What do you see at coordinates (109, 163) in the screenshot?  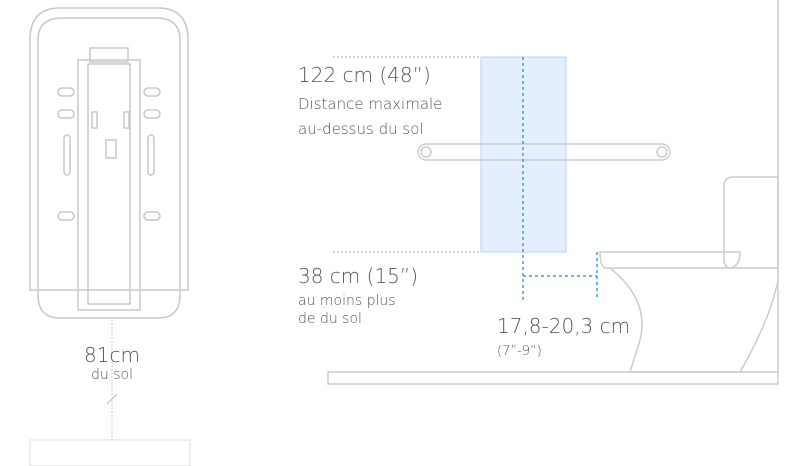 I see `dispenser` at bounding box center [109, 163].